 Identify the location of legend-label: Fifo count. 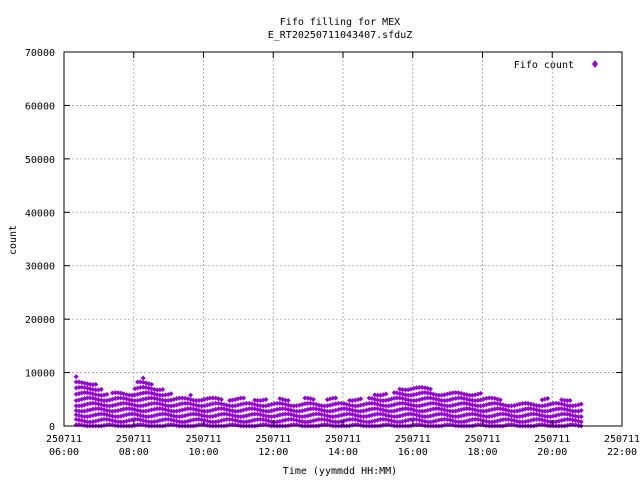
(544, 65).